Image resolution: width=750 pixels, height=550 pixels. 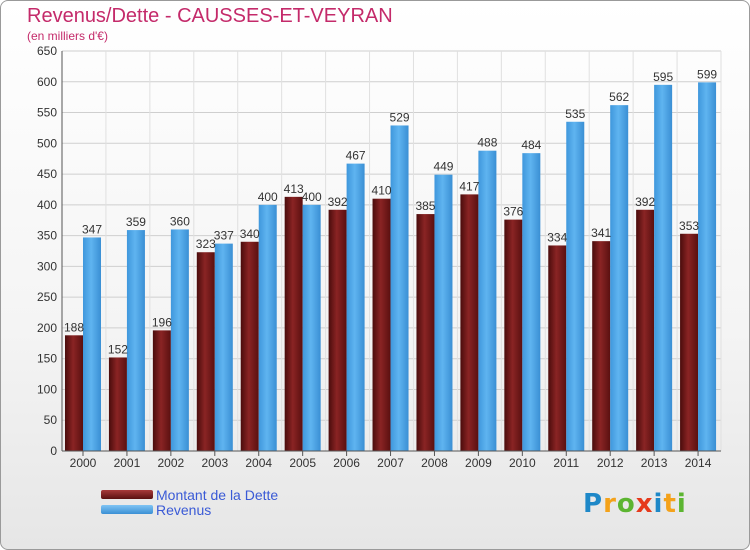 What do you see at coordinates (312, 197) in the screenshot?
I see `data-label-revenue: 400` at bounding box center [312, 197].